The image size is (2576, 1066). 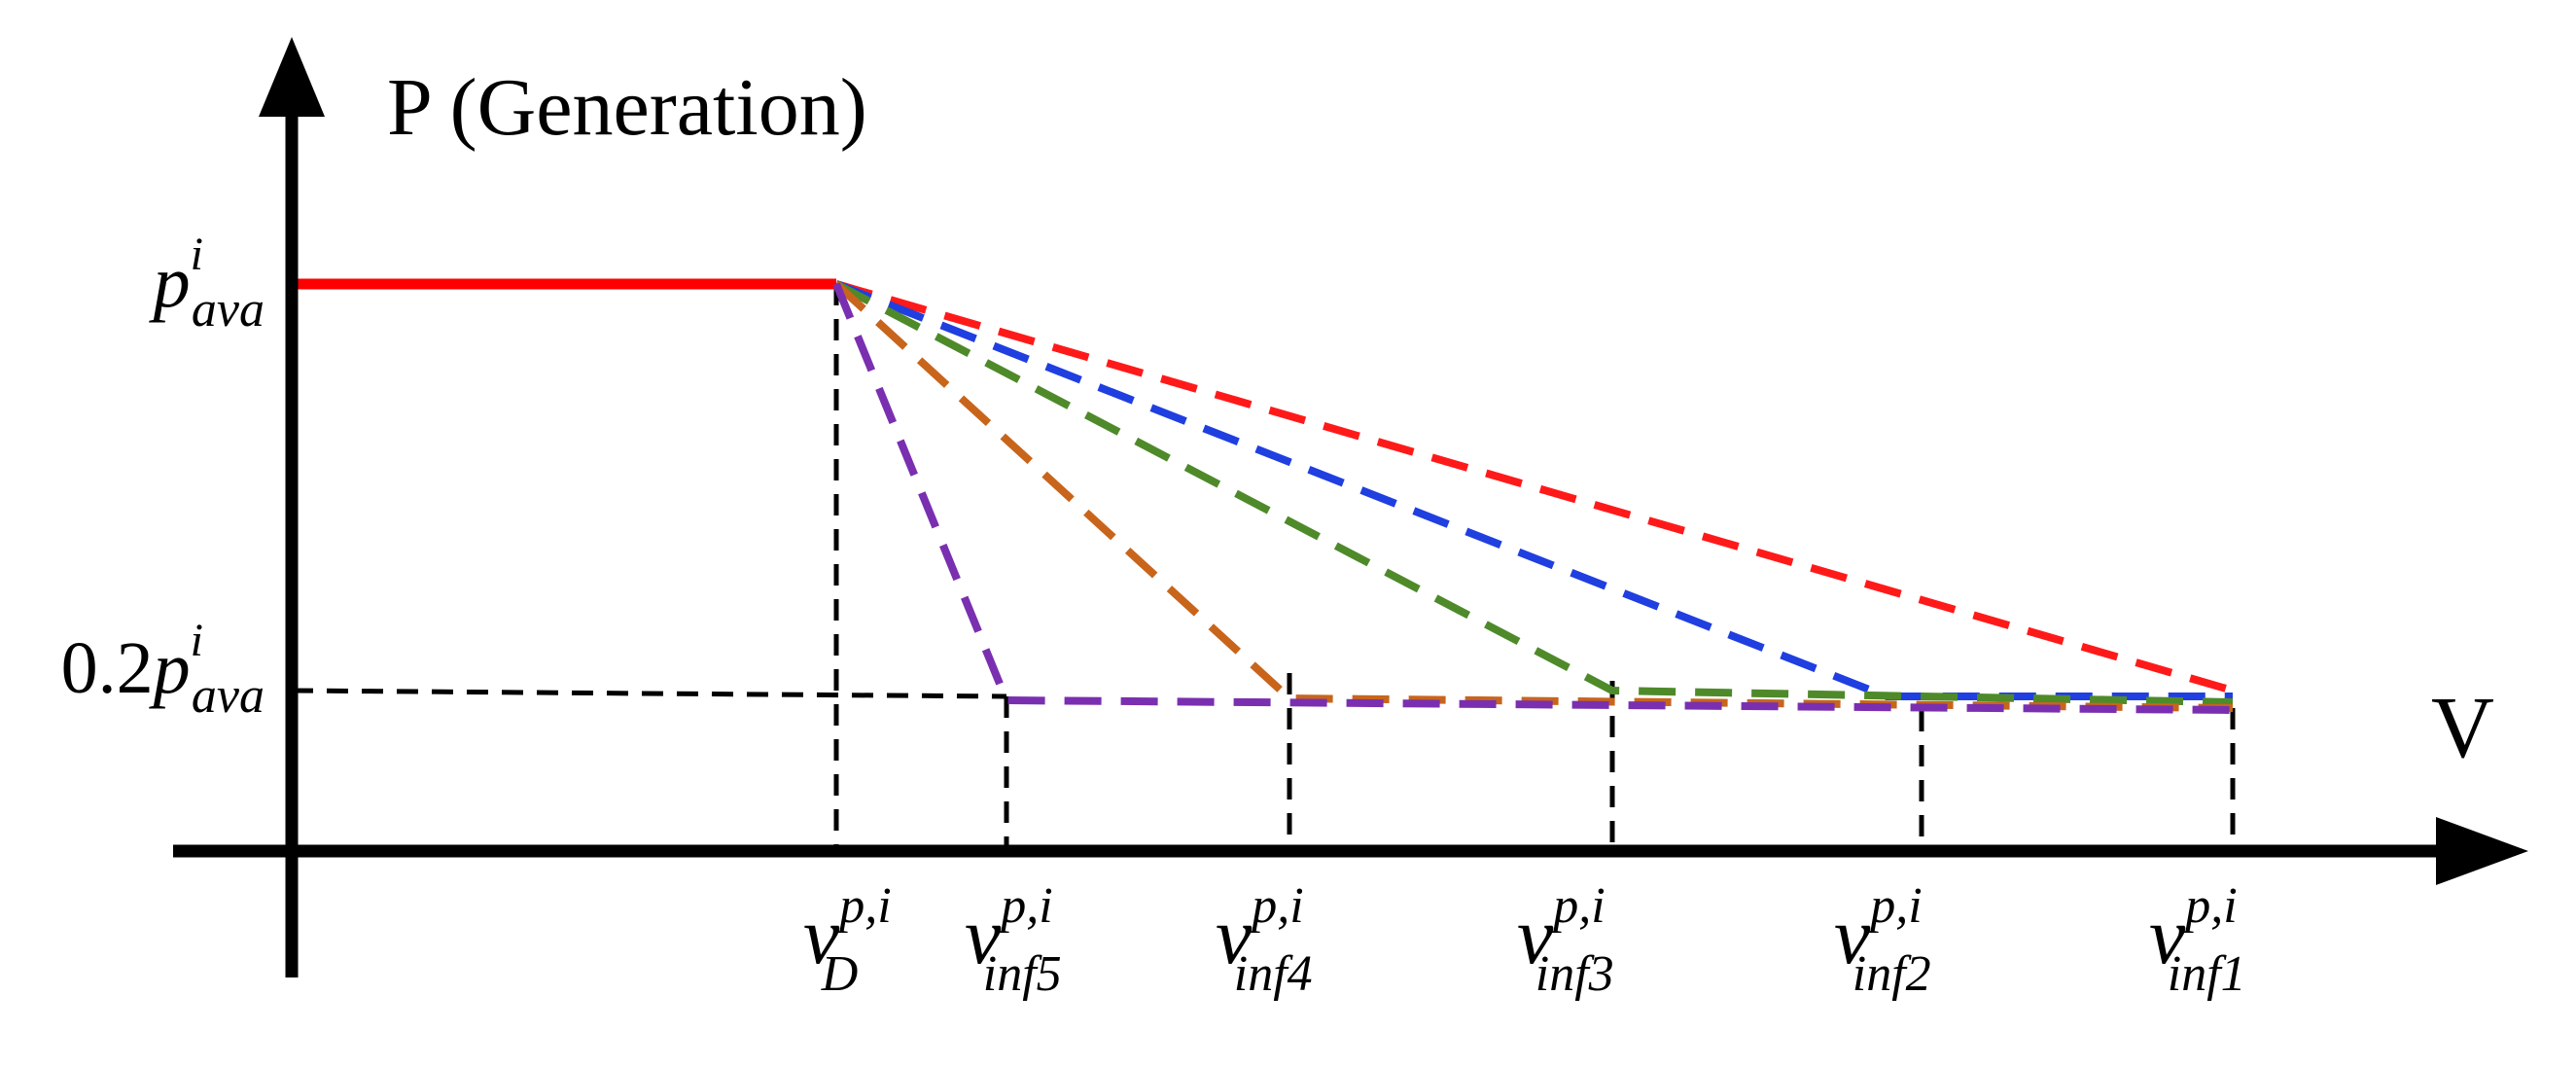 What do you see at coordinates (649, 693) in the screenshot?
I see `guide-p-min` at bounding box center [649, 693].